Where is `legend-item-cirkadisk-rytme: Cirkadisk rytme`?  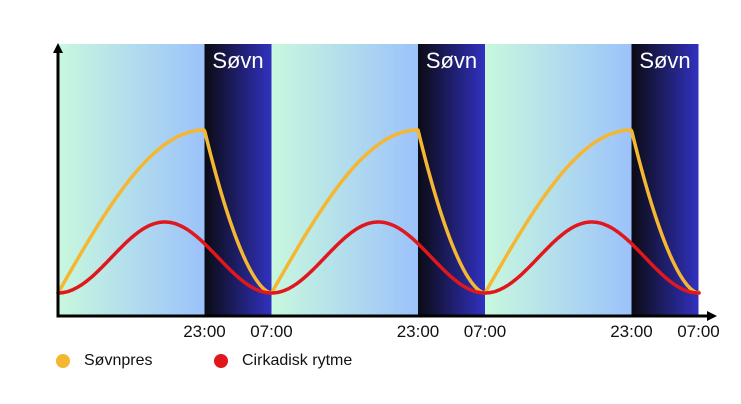
legend-item-cirkadisk-rytme: Cirkadisk rytme is located at coordinates (283, 361).